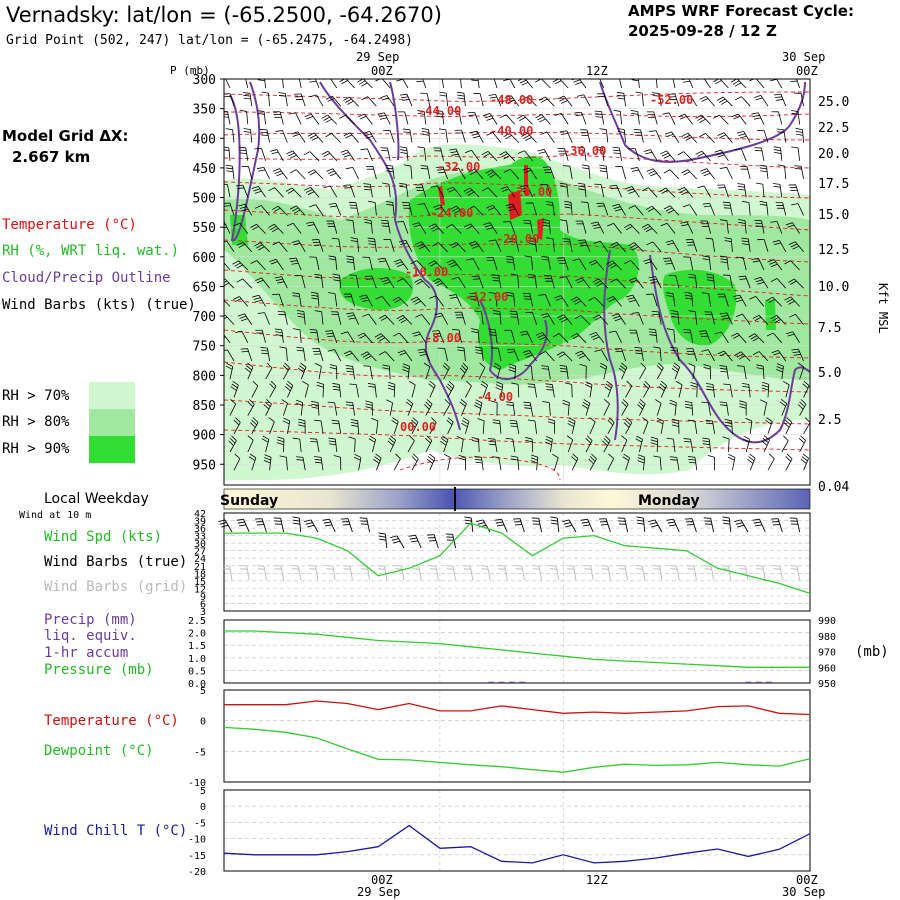 This screenshot has height=900, width=900. I want to click on pressure-tick-label: 950, so click(827, 684).